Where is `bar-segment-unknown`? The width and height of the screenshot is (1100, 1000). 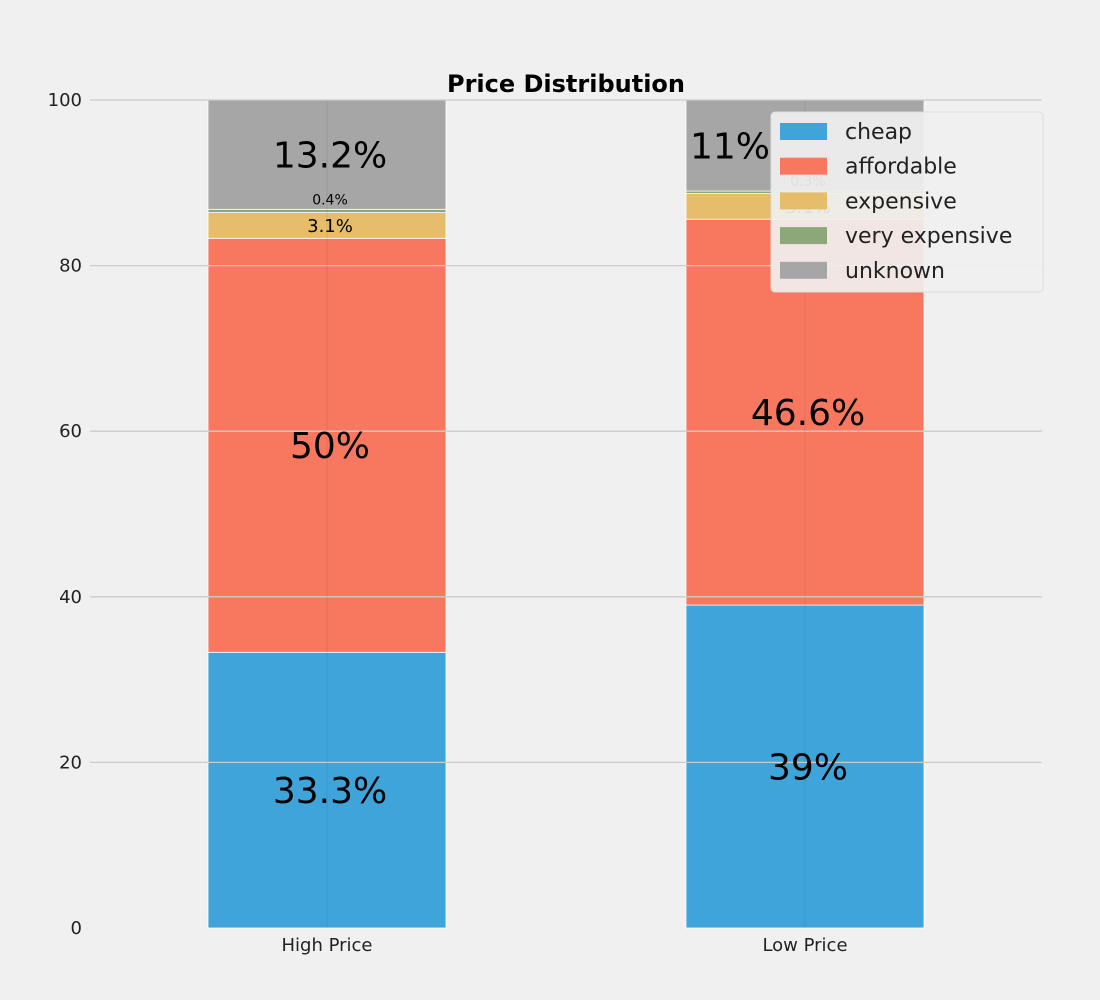 bar-segment-unknown is located at coordinates (327, 154).